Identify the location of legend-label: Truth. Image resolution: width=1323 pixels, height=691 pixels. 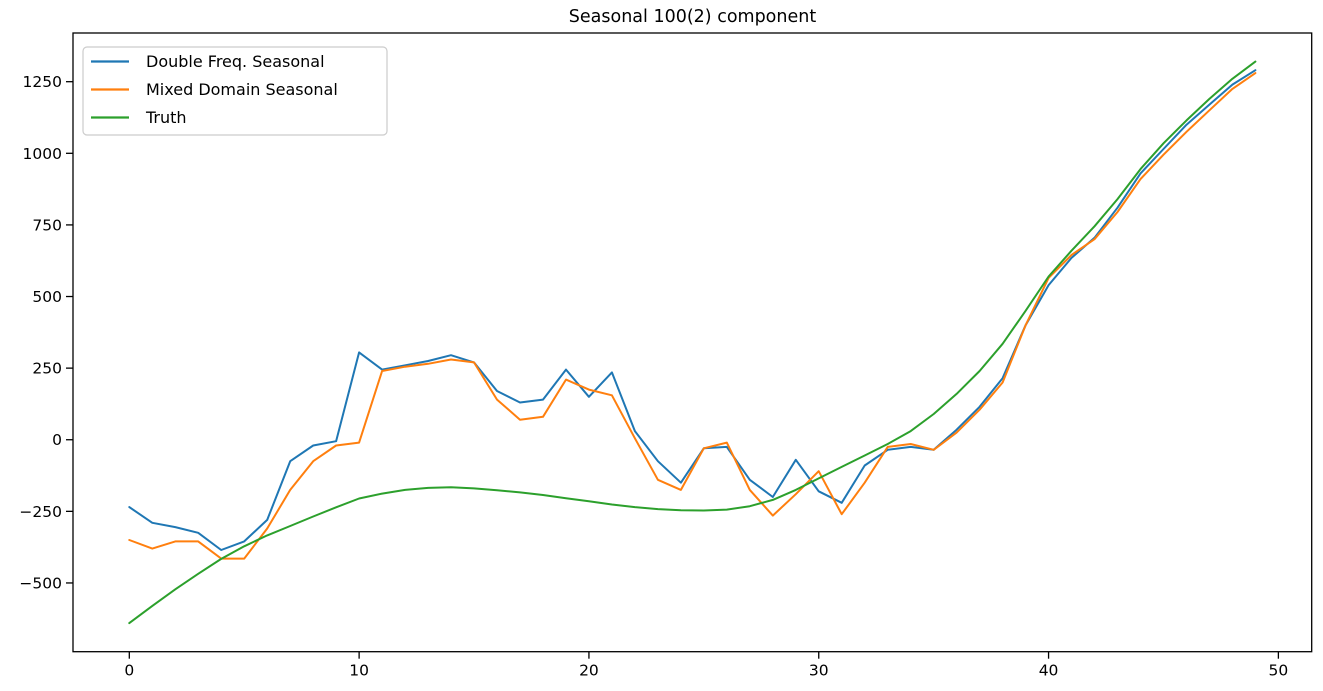
(166, 117).